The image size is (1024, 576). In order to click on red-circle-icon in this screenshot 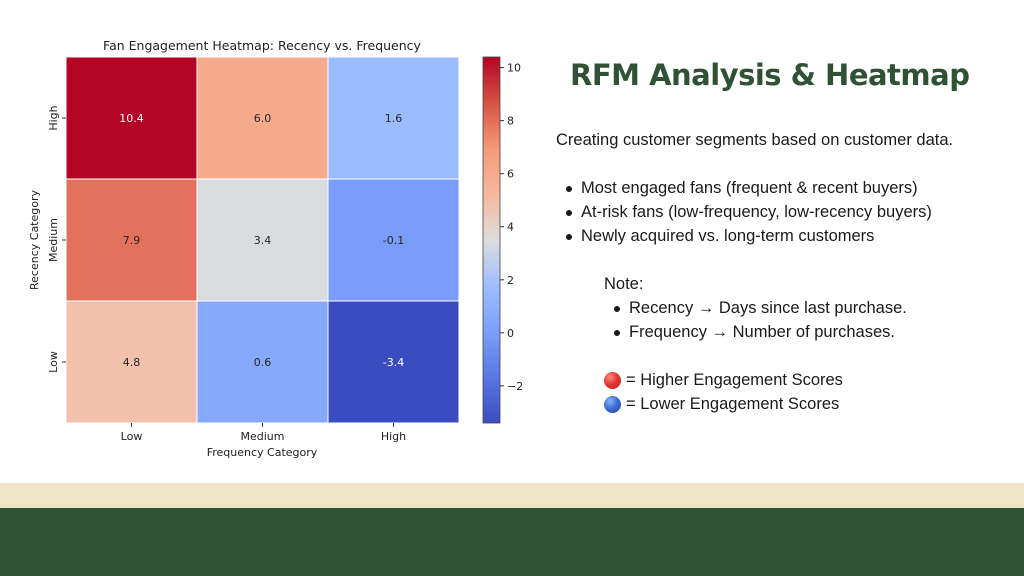, I will do `click(612, 380)`.